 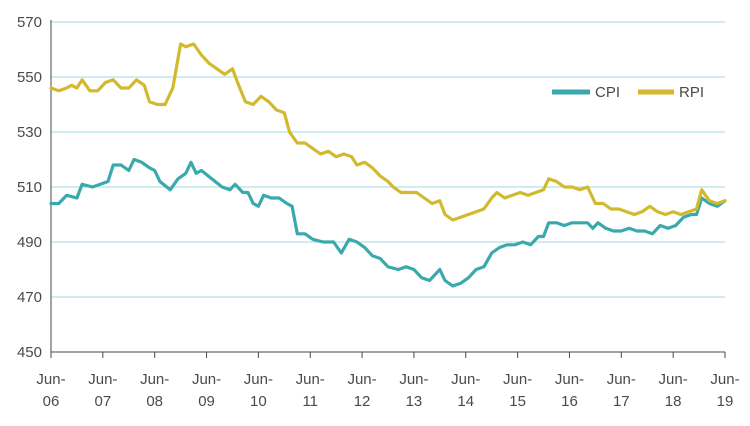 I want to click on legend-item-cpi: CPI, so click(x=586, y=92).